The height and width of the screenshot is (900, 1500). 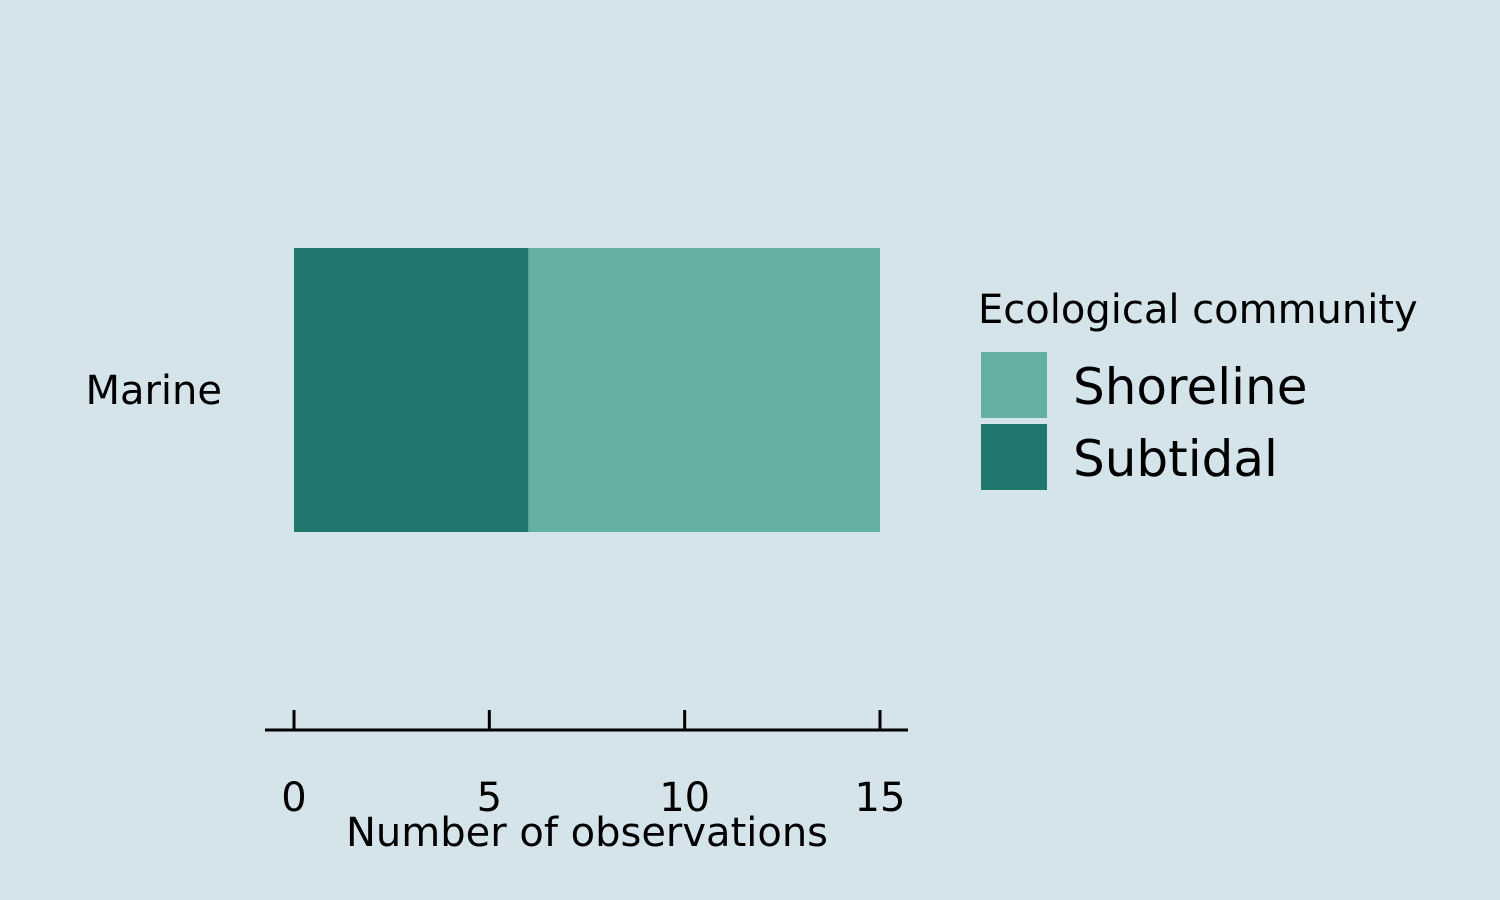 I want to click on category-label-marine: Marine, so click(x=153, y=391).